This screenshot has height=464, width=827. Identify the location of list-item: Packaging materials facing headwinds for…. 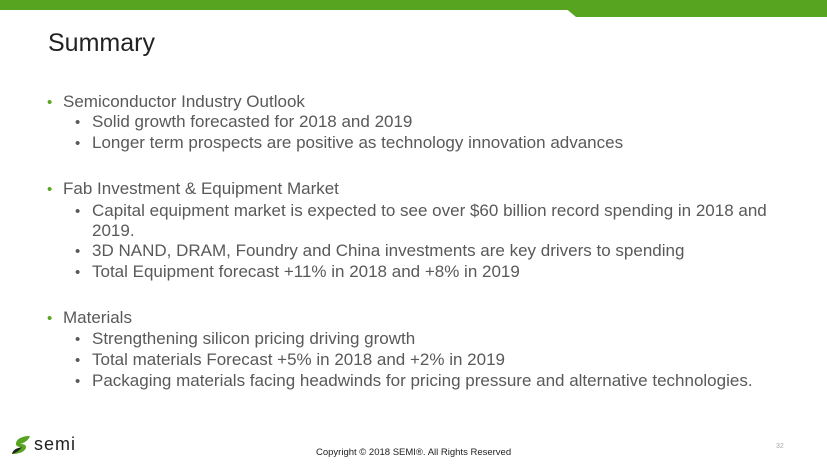
(422, 380).